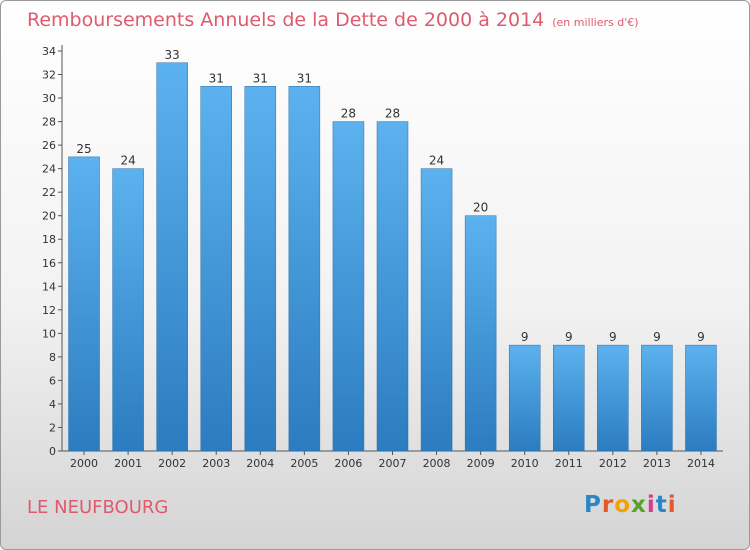  I want to click on y-tick-label: 4, so click(52, 404).